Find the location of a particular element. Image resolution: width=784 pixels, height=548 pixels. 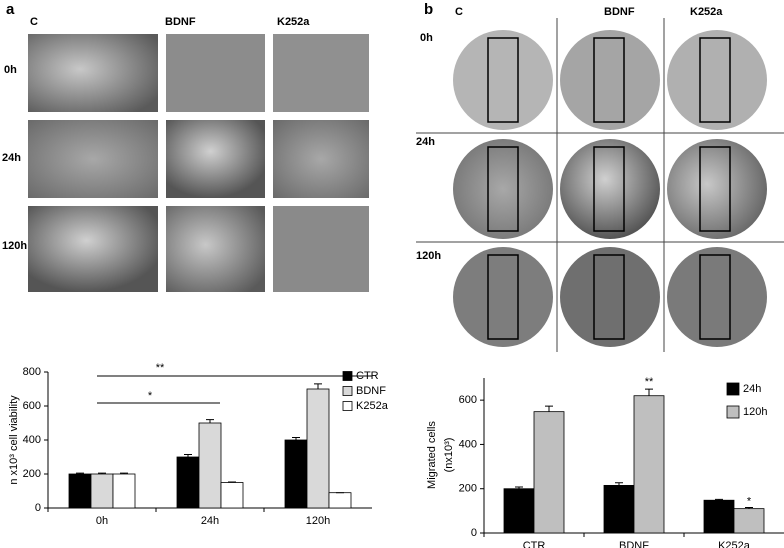

y-axis-label: Migrated cells is located at coordinates (432, 455).